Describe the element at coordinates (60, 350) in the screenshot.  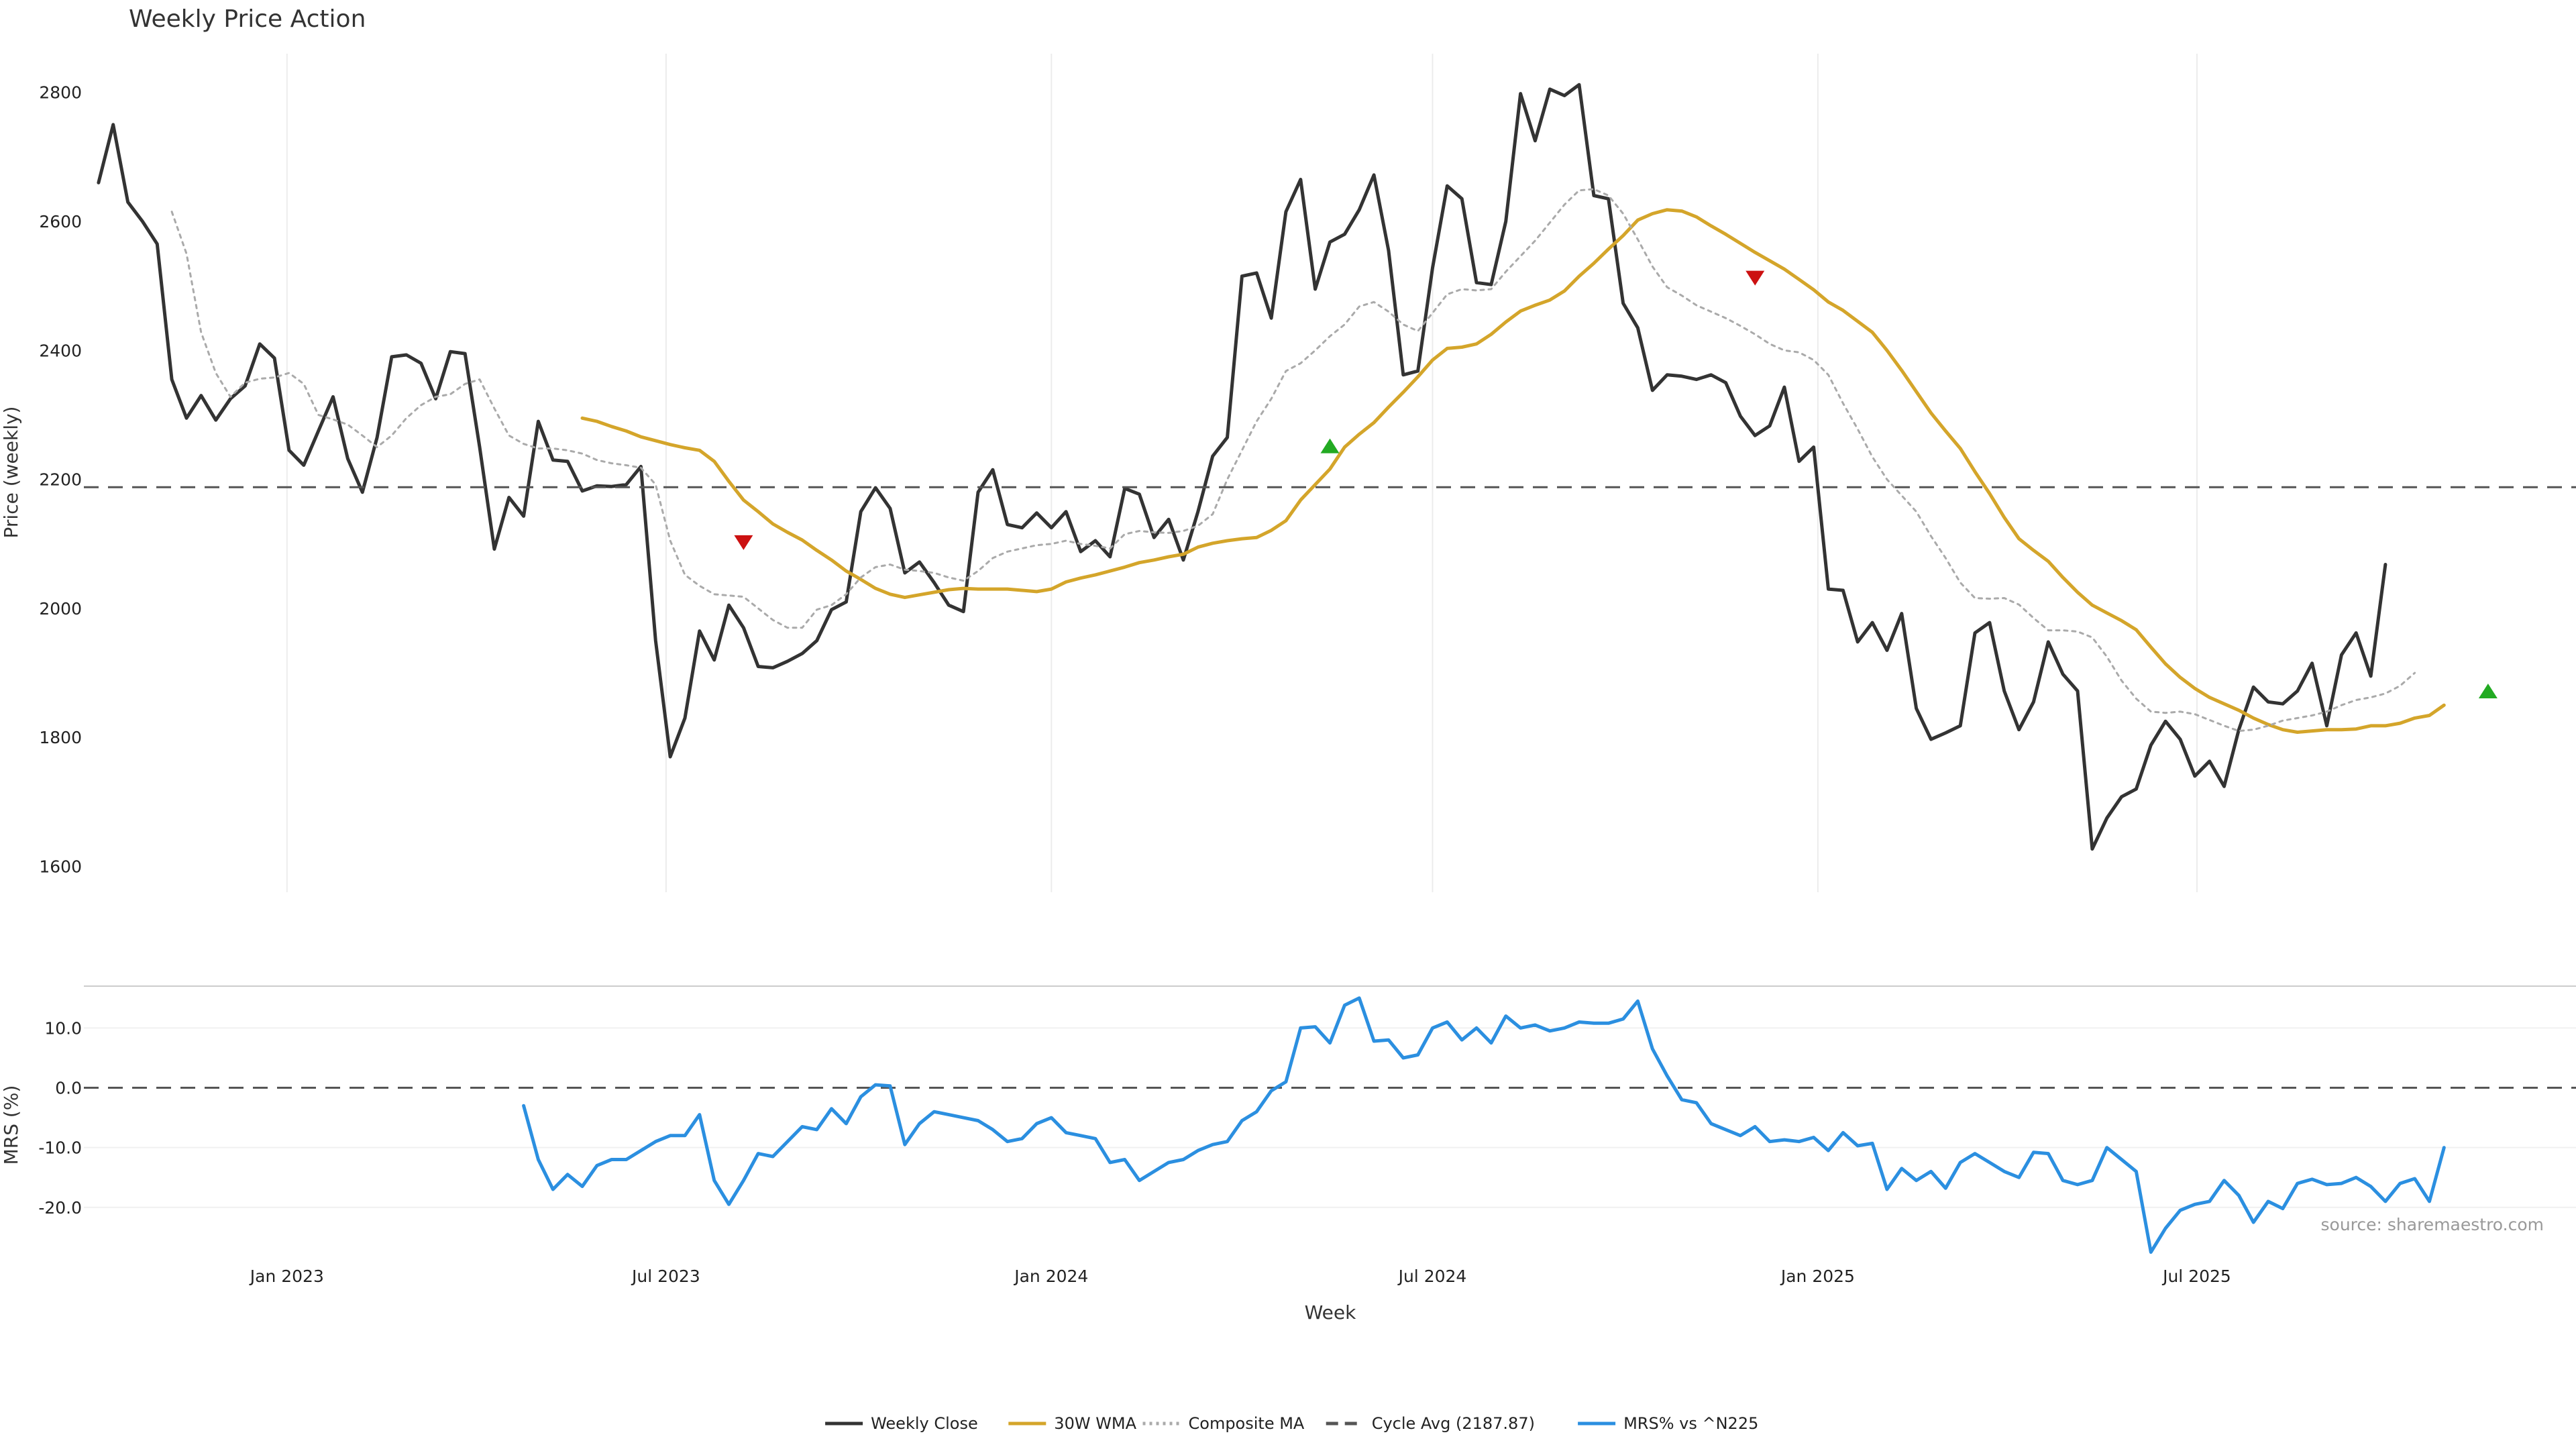
I see `price-y-tick-label: 2400` at that location.